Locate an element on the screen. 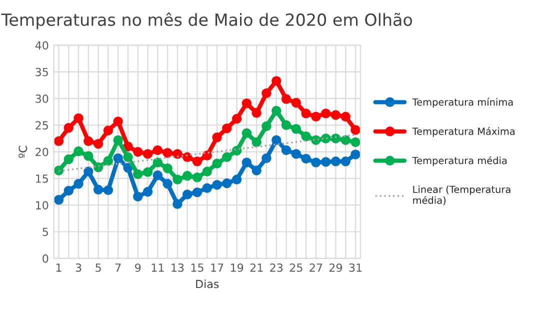  y-tick-label: 5 is located at coordinates (45, 232).